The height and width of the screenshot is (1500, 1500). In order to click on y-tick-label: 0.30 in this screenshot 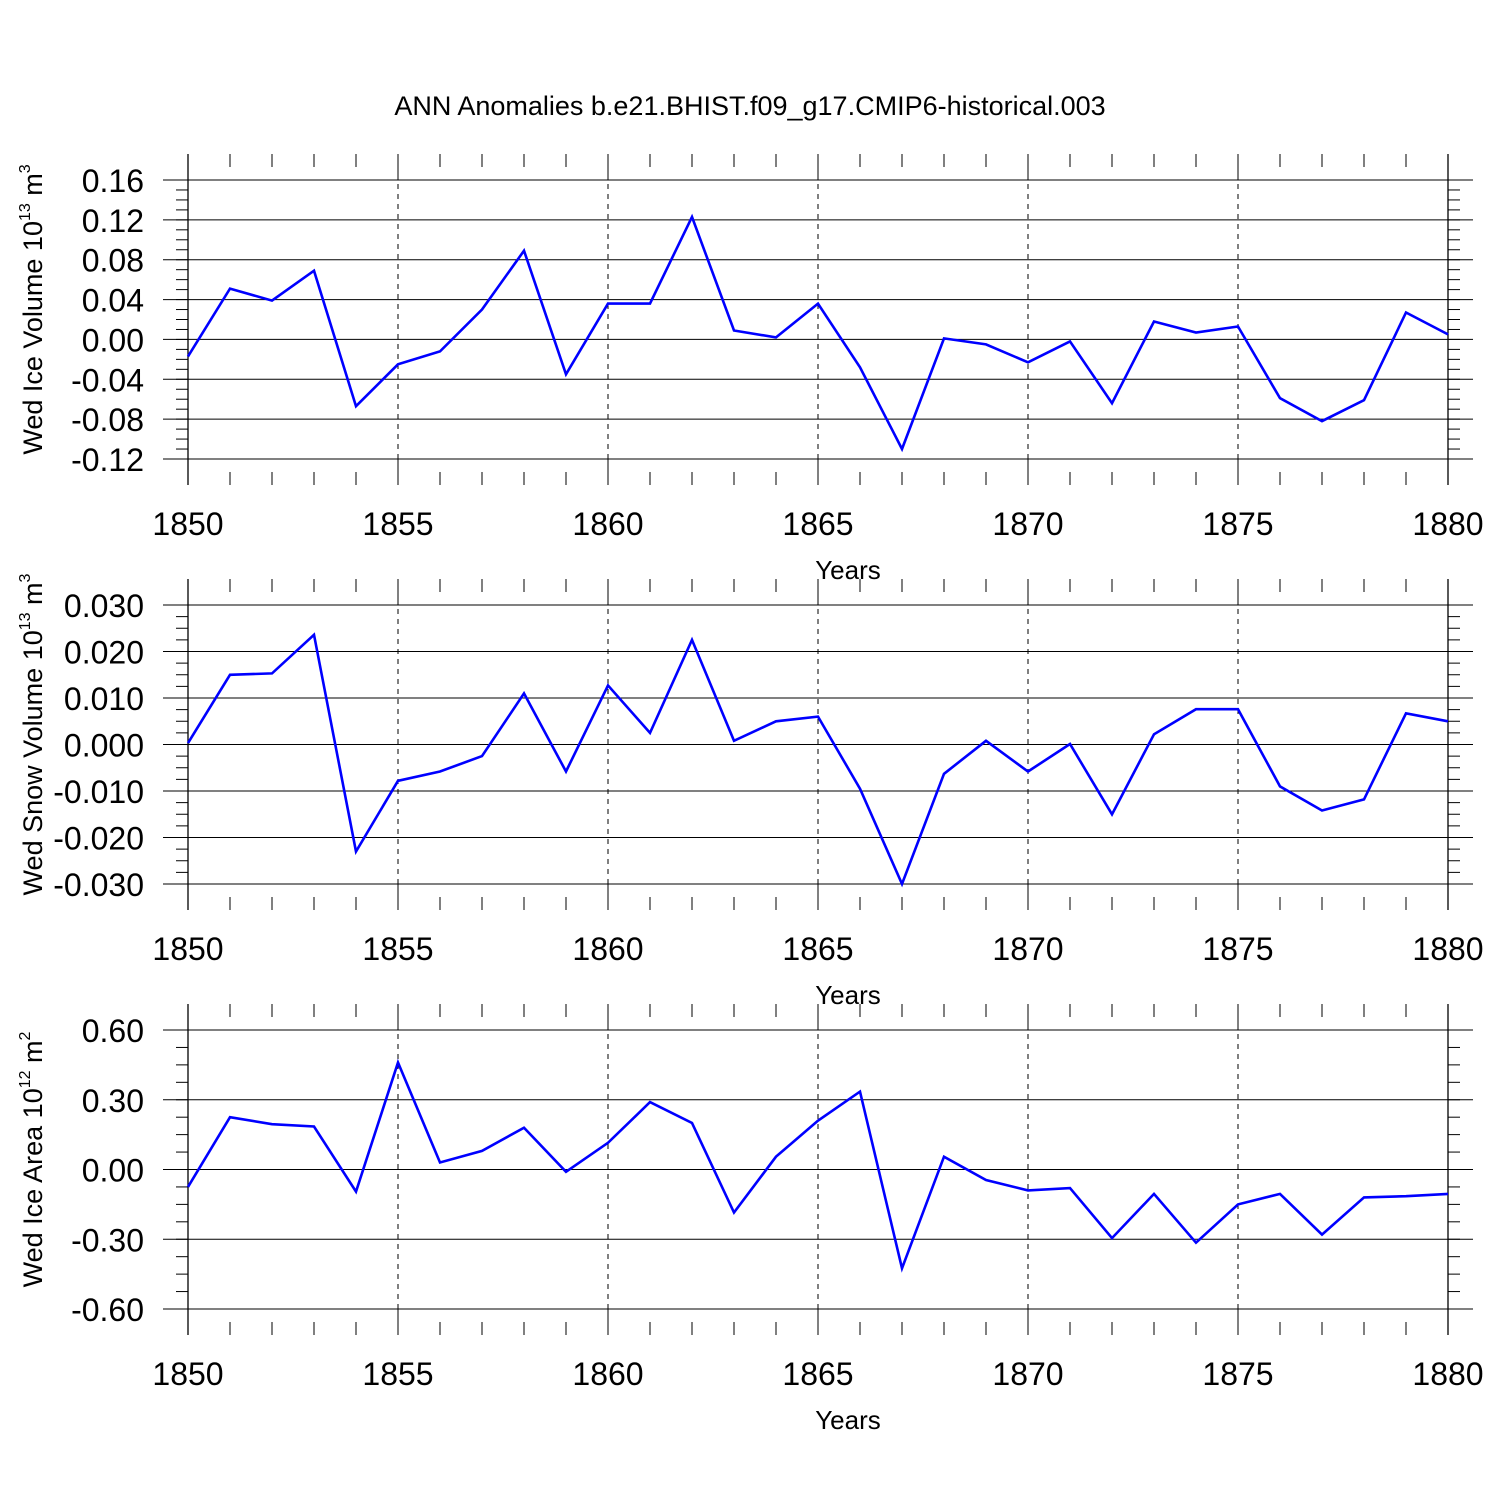, I will do `click(113, 1101)`.